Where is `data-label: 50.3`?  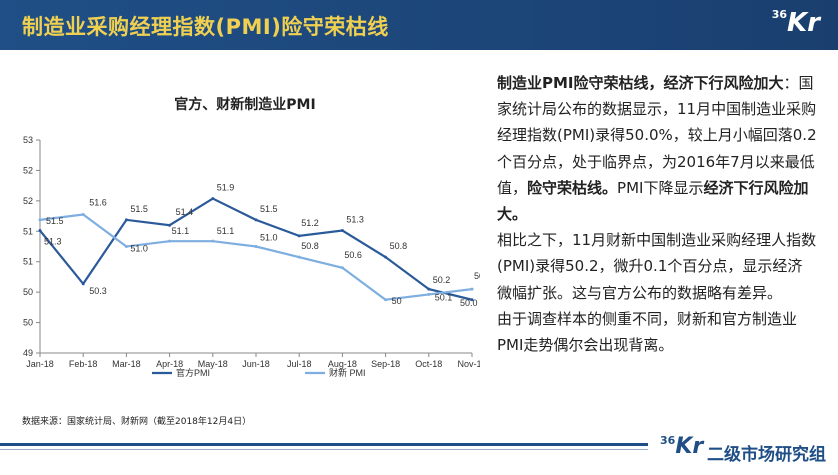 data-label: 50.3 is located at coordinates (98, 291).